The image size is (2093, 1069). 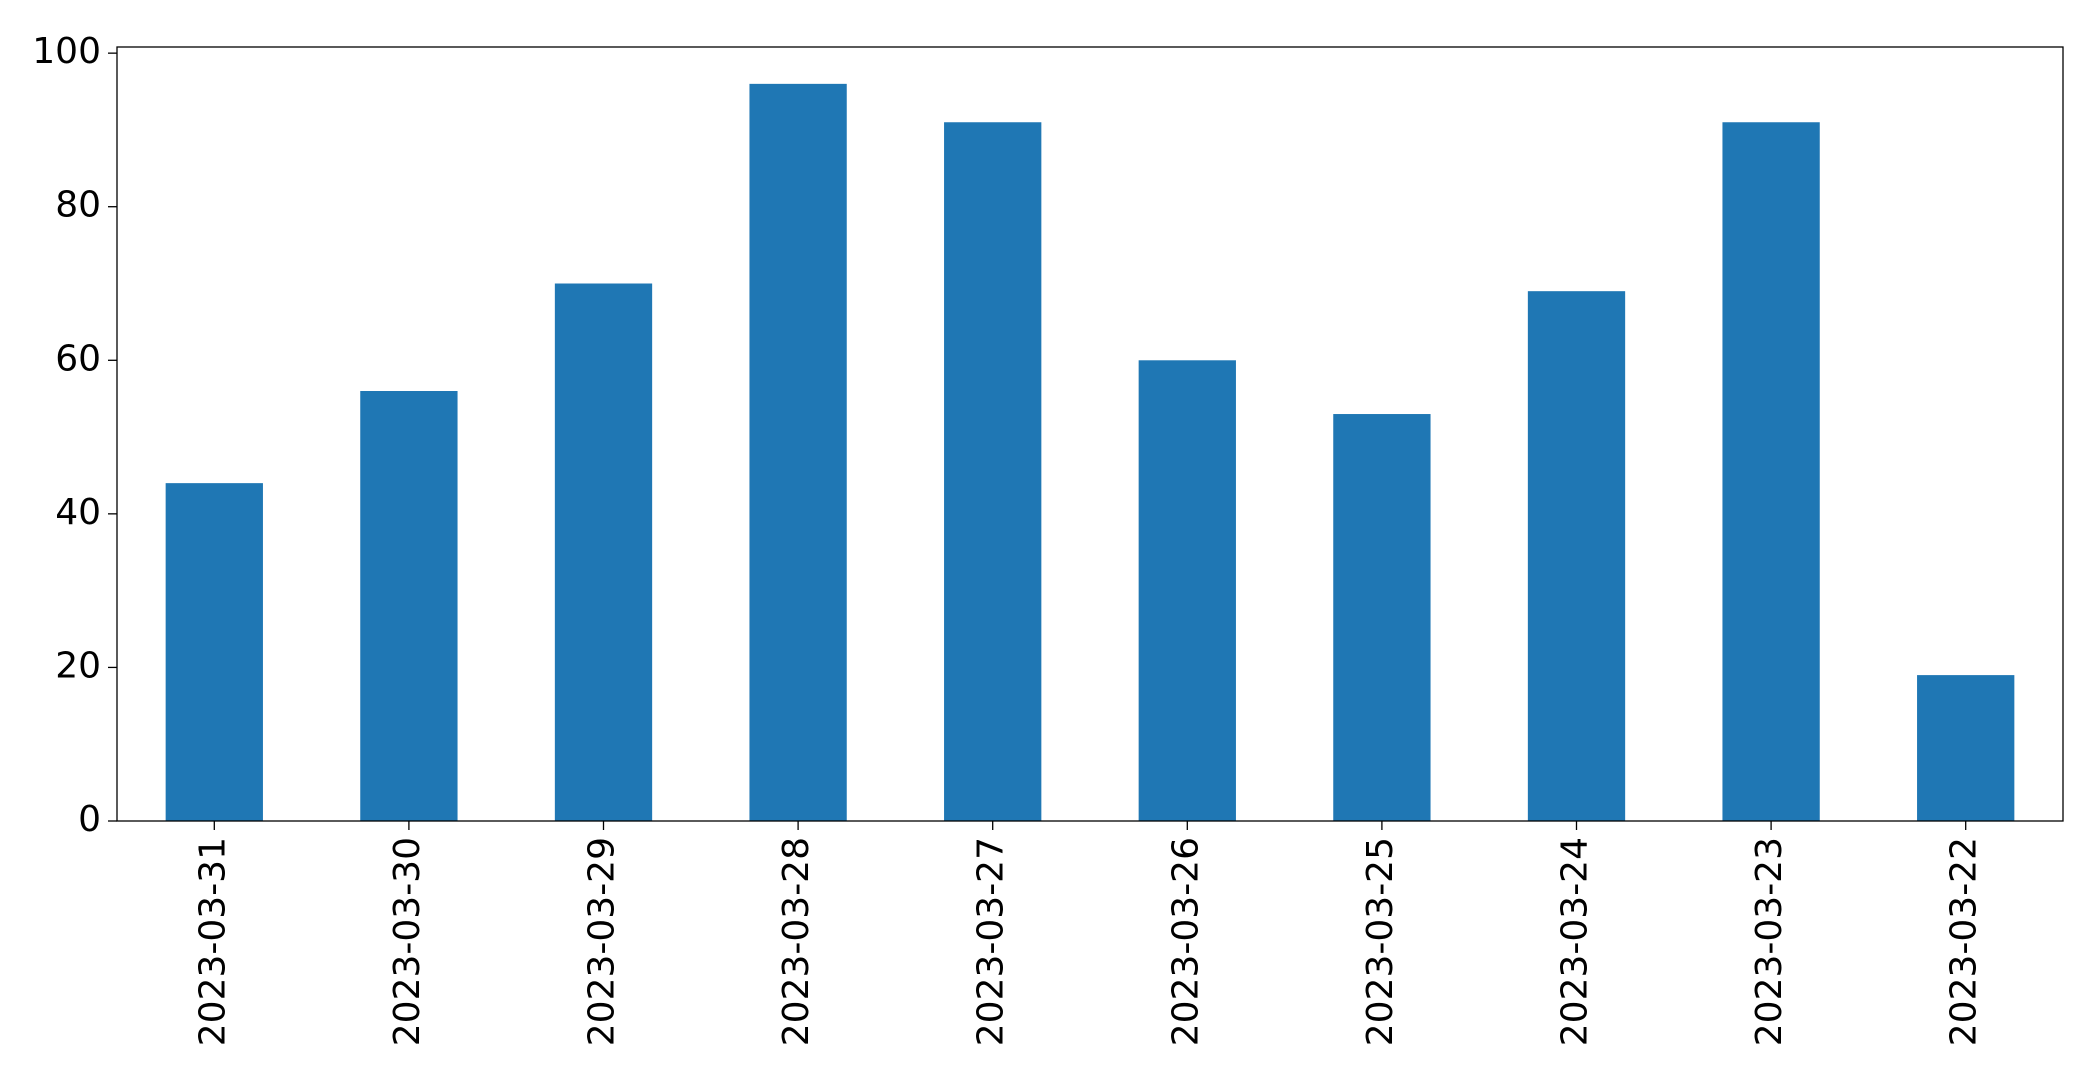 What do you see at coordinates (212, 941) in the screenshot?
I see `x-tick-label: 2023-03-31` at bounding box center [212, 941].